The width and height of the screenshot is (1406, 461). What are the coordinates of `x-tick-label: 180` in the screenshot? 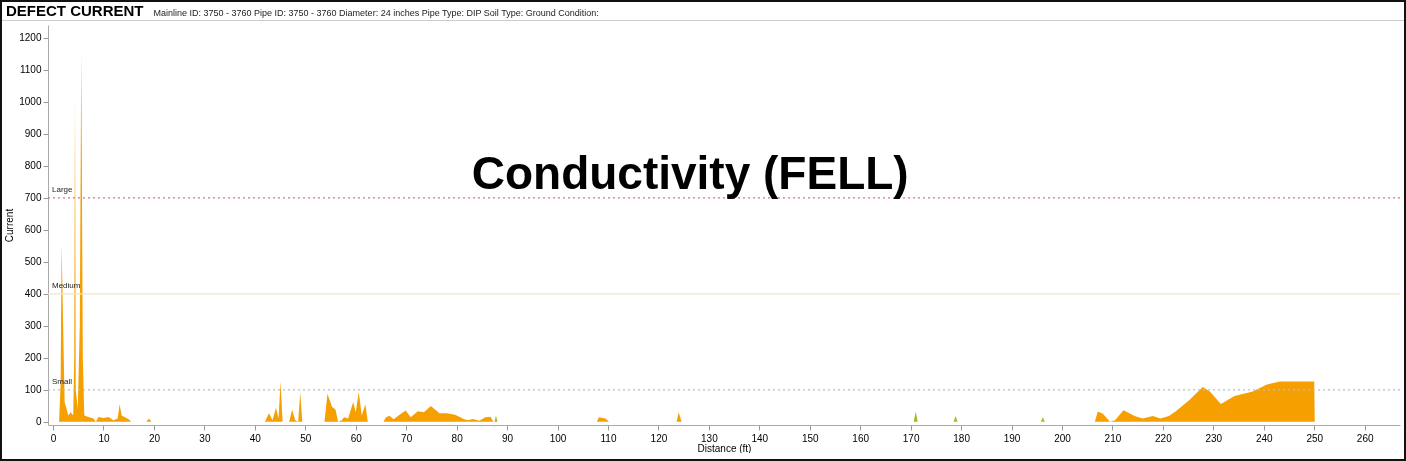 It's located at (962, 438).